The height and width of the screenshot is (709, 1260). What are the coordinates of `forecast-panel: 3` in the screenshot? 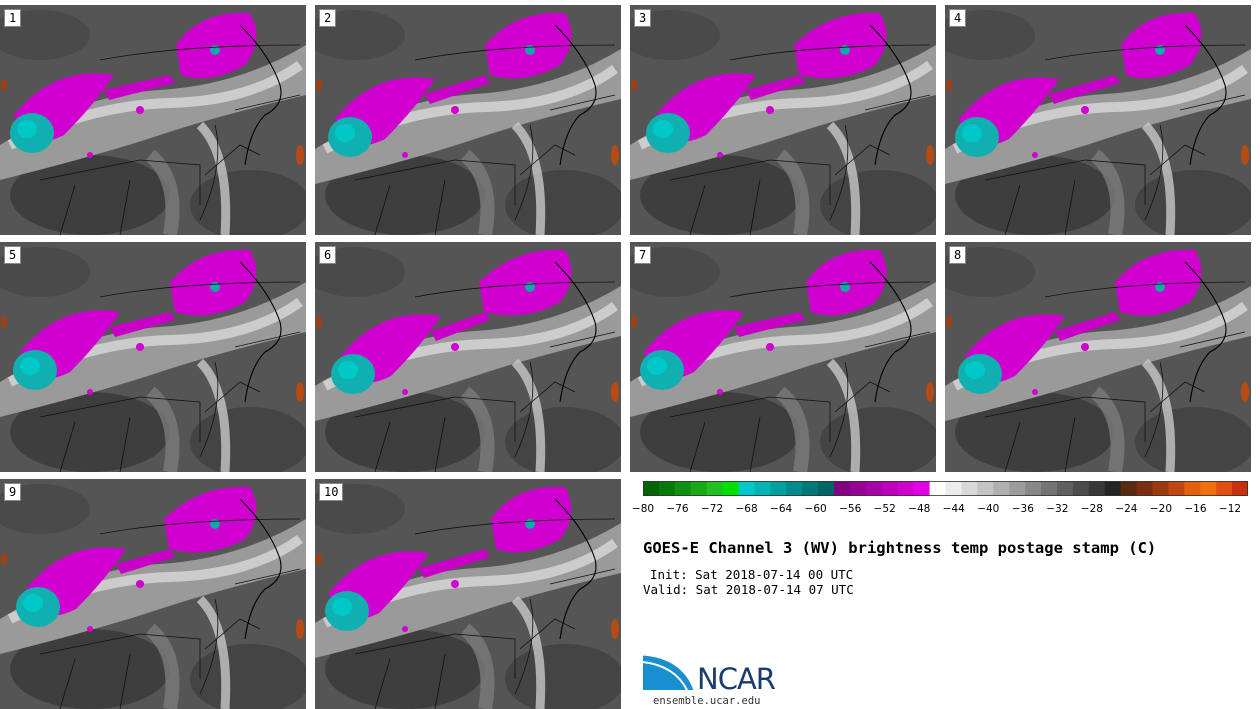 It's located at (783, 120).